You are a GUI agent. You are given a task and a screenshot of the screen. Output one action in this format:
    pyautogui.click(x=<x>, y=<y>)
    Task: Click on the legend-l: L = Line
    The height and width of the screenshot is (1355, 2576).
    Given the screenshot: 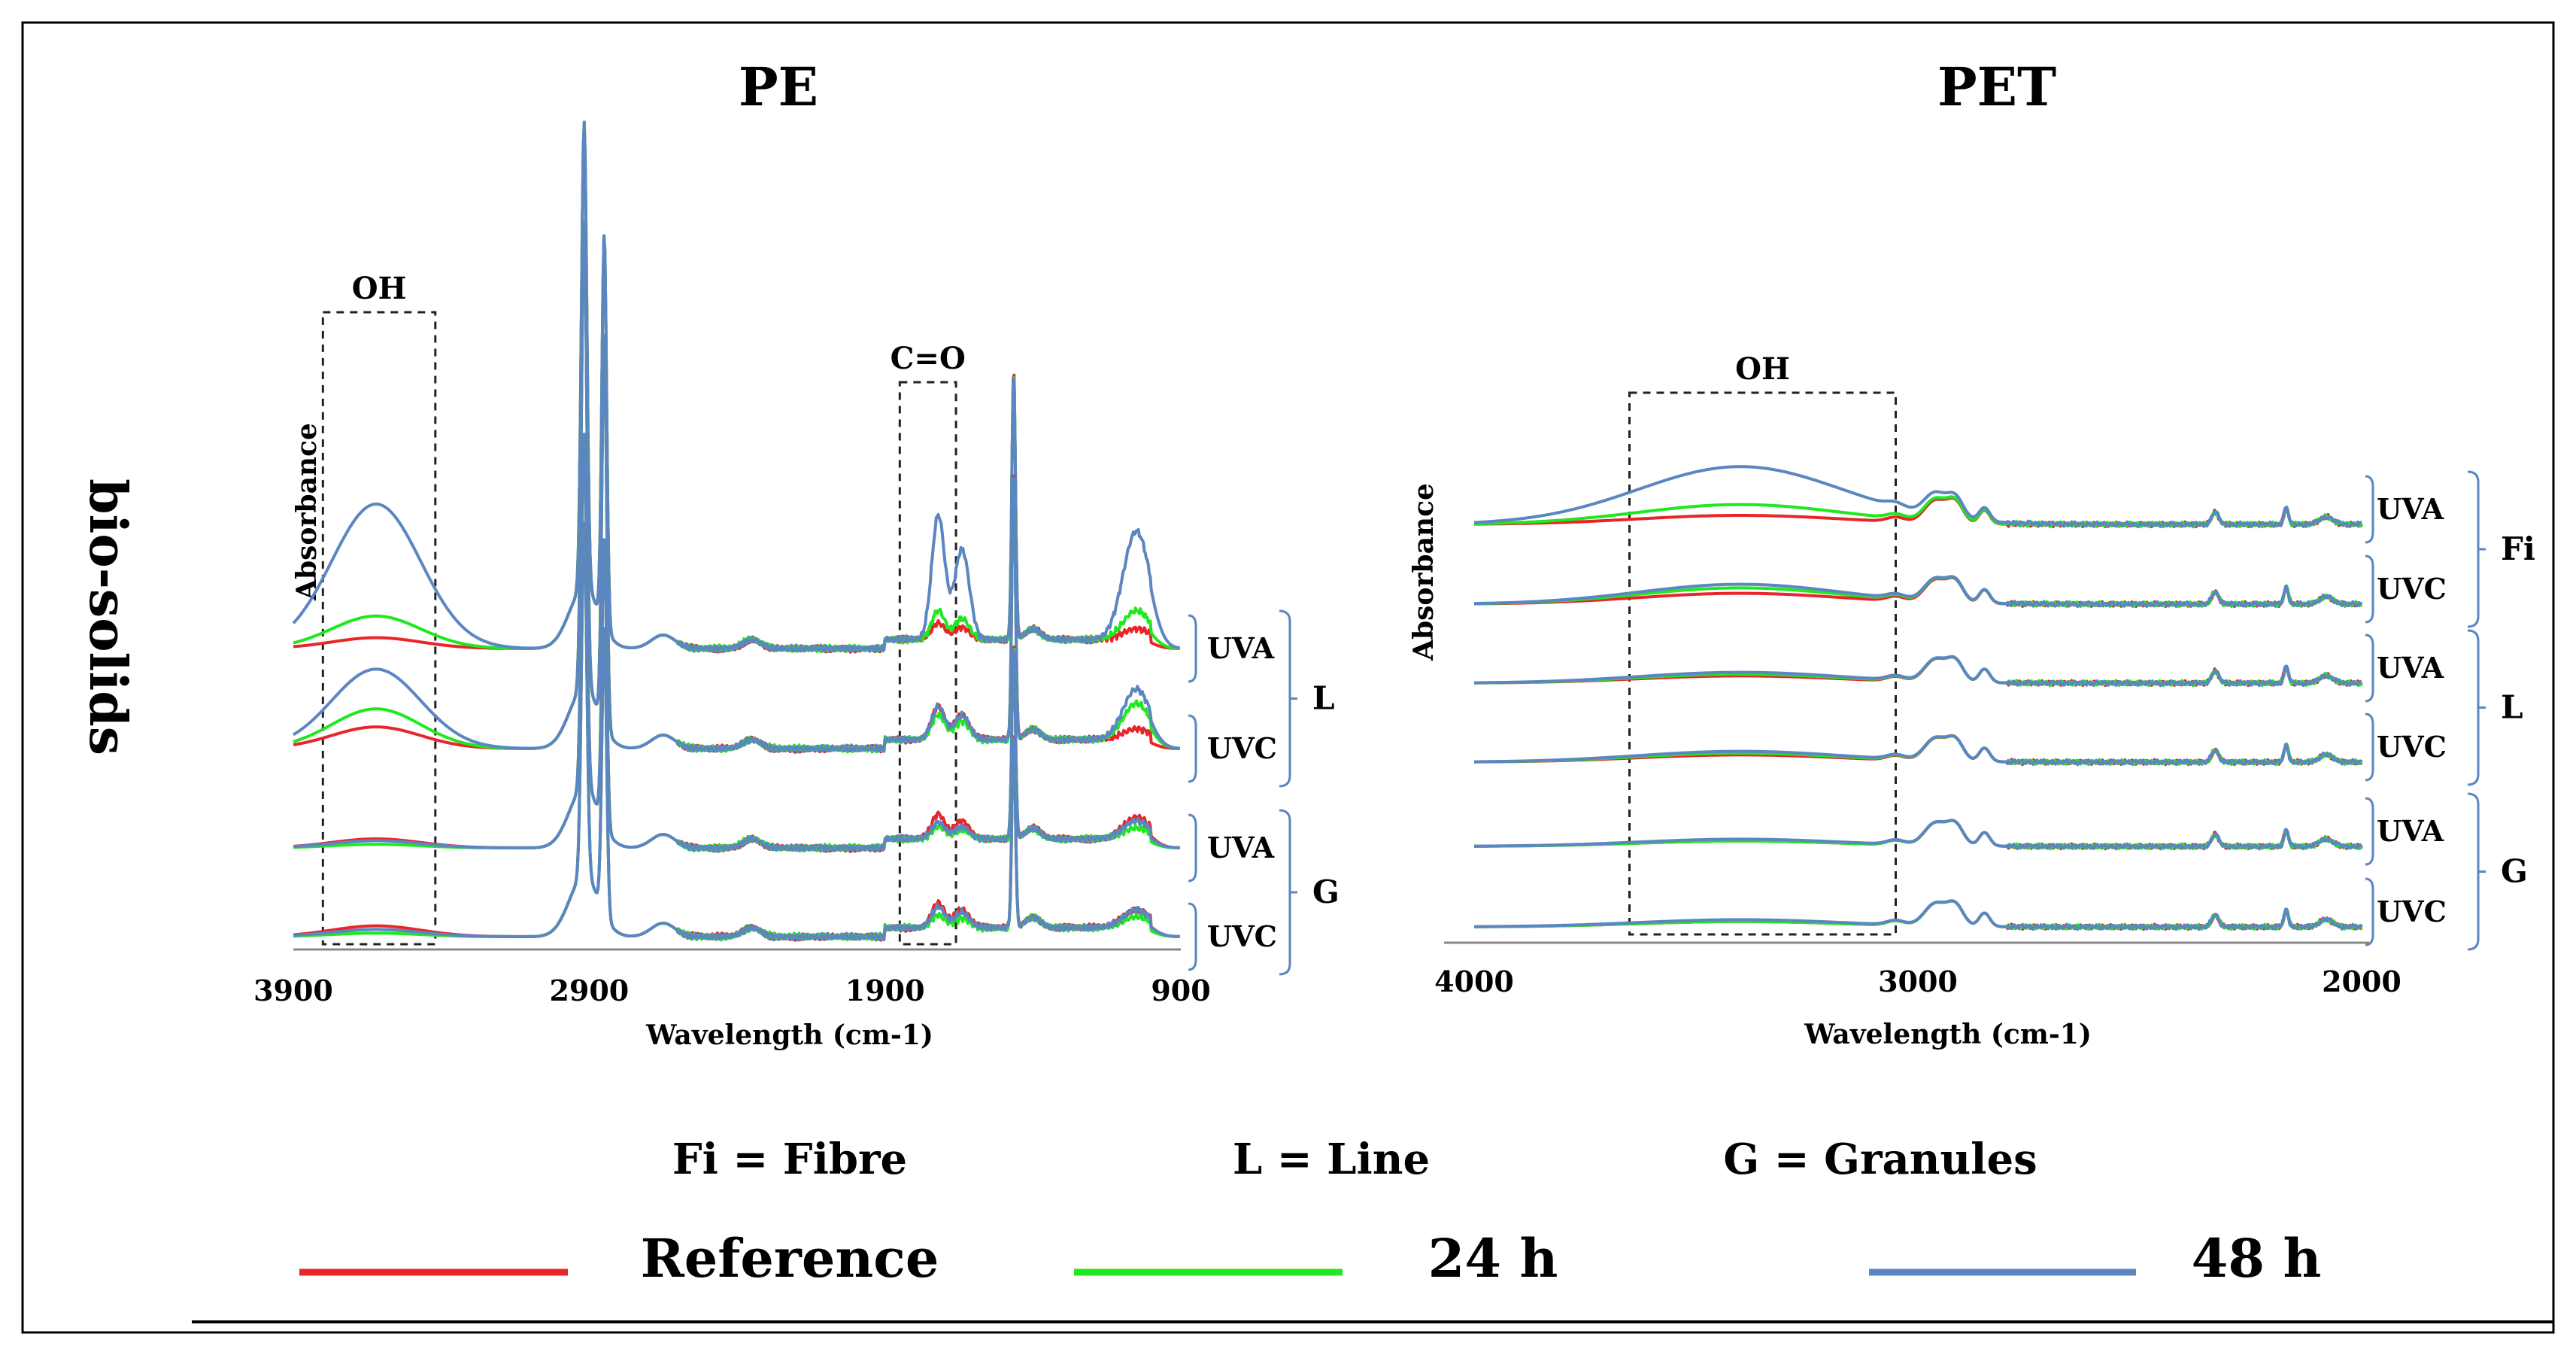 What is the action you would take?
    pyautogui.click(x=1331, y=1159)
    